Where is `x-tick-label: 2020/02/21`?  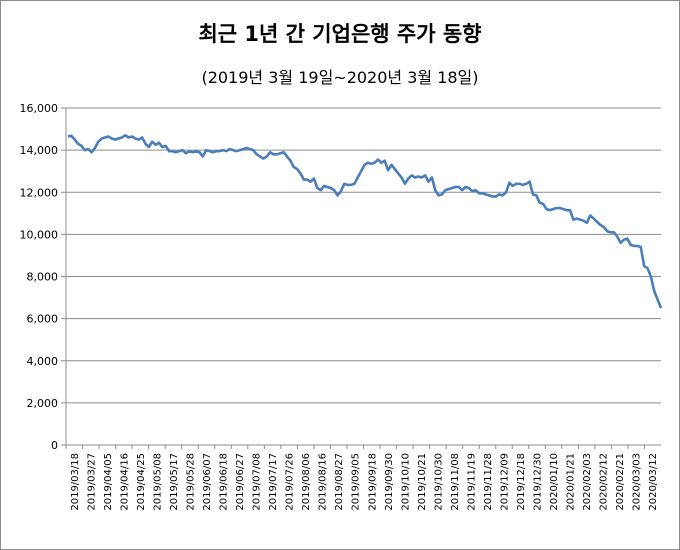
x-tick-label: 2020/02/21 is located at coordinates (620, 482).